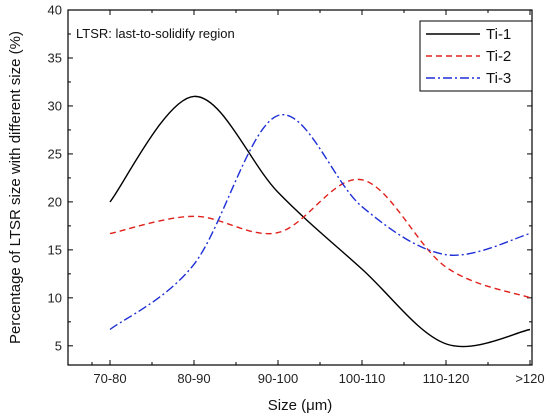 The image size is (550, 418). What do you see at coordinates (58, 345) in the screenshot?
I see `y-tick-label: 5` at bounding box center [58, 345].